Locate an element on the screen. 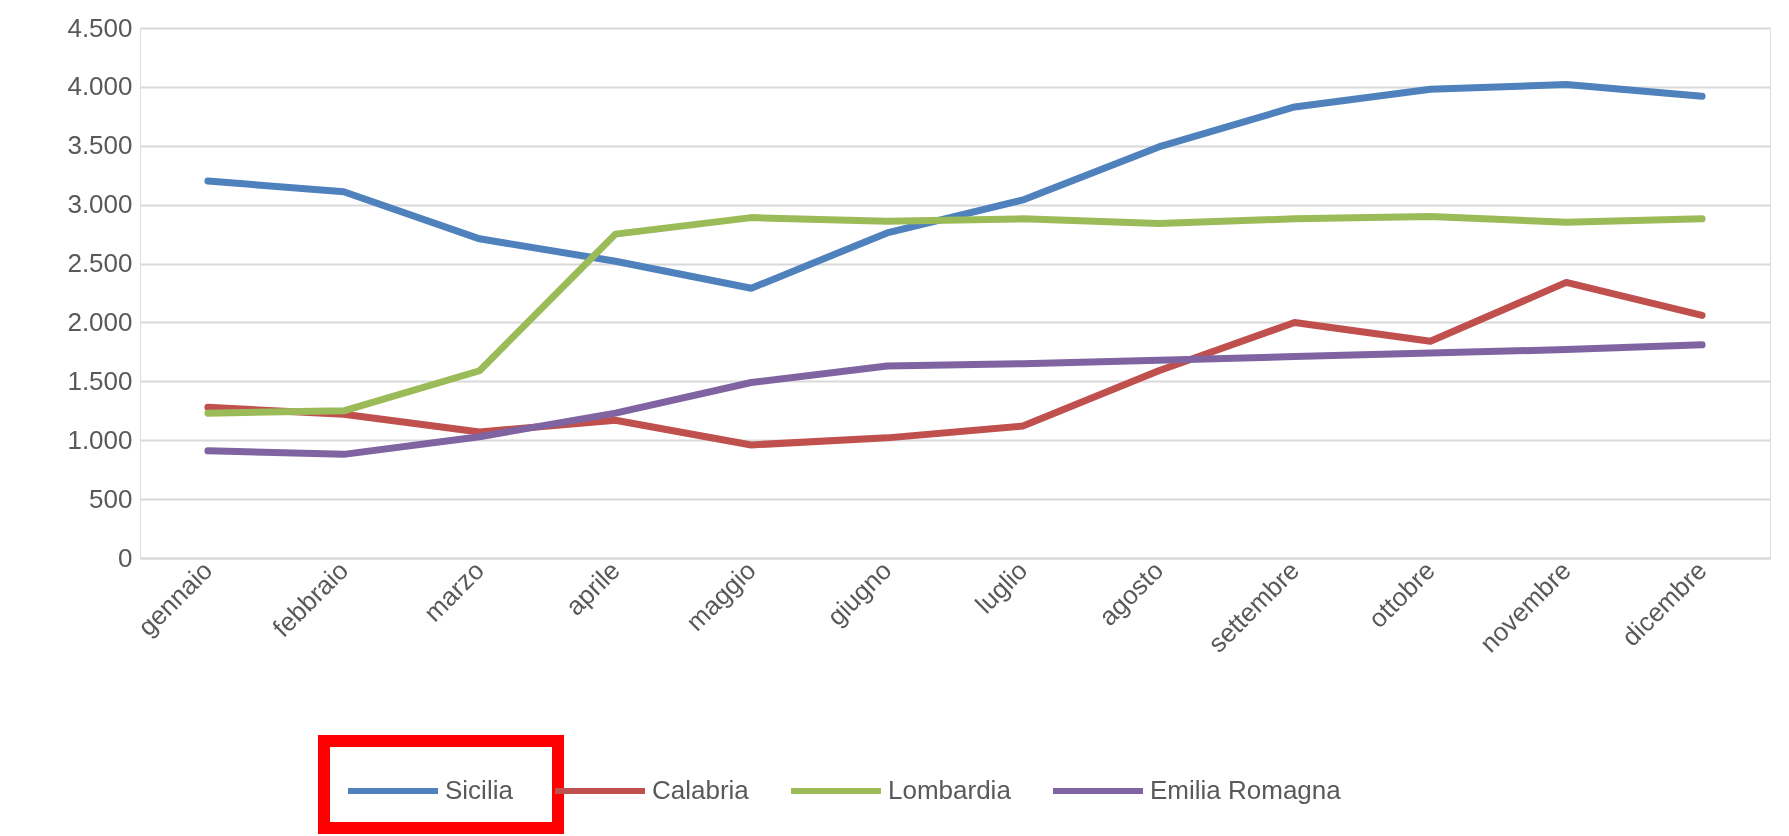 The width and height of the screenshot is (1789, 836). legend-label: Emilia Romagna is located at coordinates (1246, 790).